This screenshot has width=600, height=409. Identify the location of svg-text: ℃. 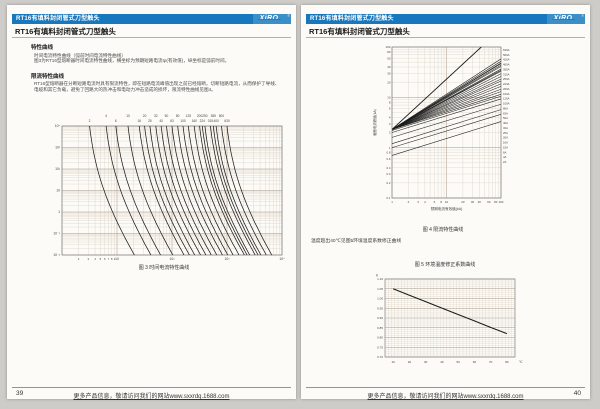
(521, 362).